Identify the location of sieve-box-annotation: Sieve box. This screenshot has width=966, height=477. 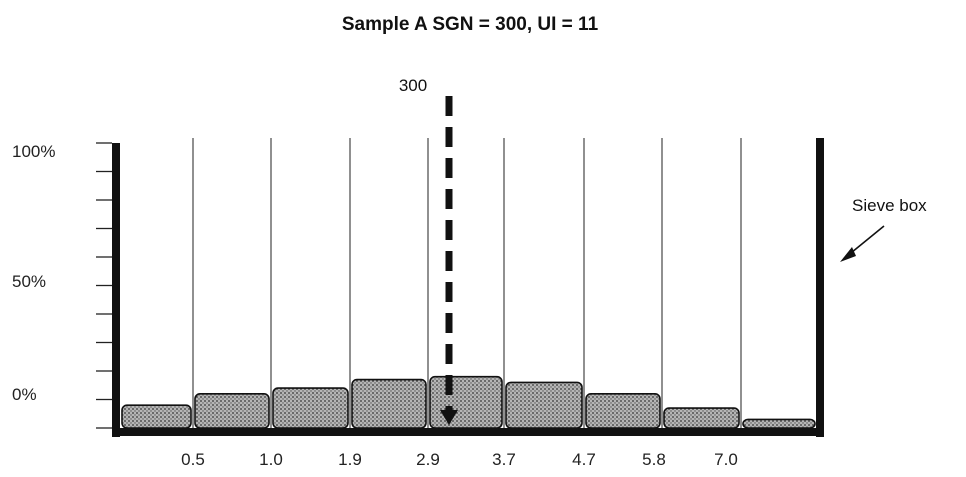
(889, 205).